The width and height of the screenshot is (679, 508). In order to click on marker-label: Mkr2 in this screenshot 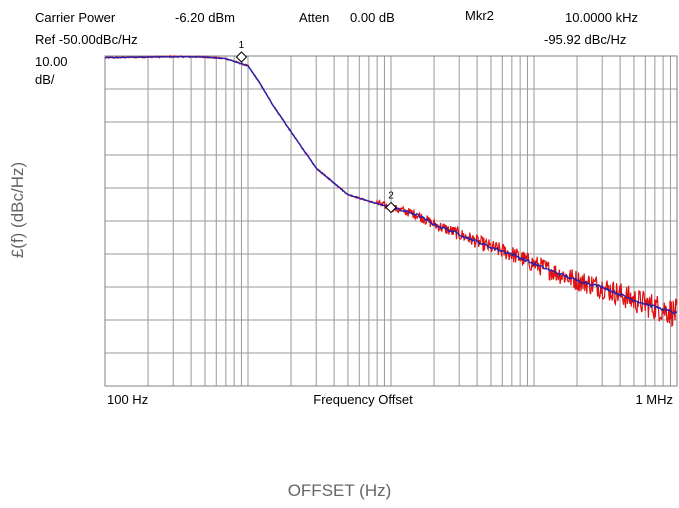, I will do `click(479, 15)`.